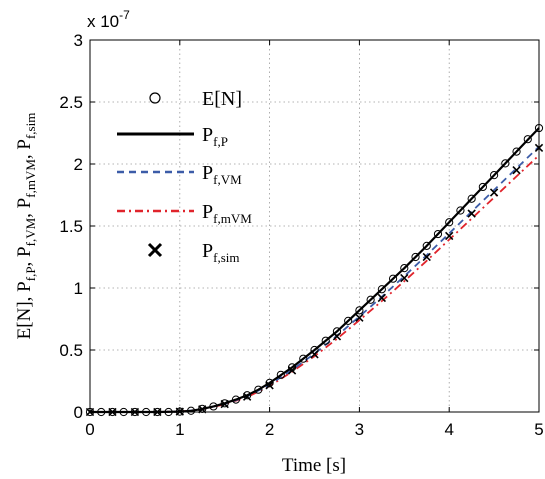  Describe the element at coordinates (193, 252) in the screenshot. I see `legend-item: Pf,sim` at that location.